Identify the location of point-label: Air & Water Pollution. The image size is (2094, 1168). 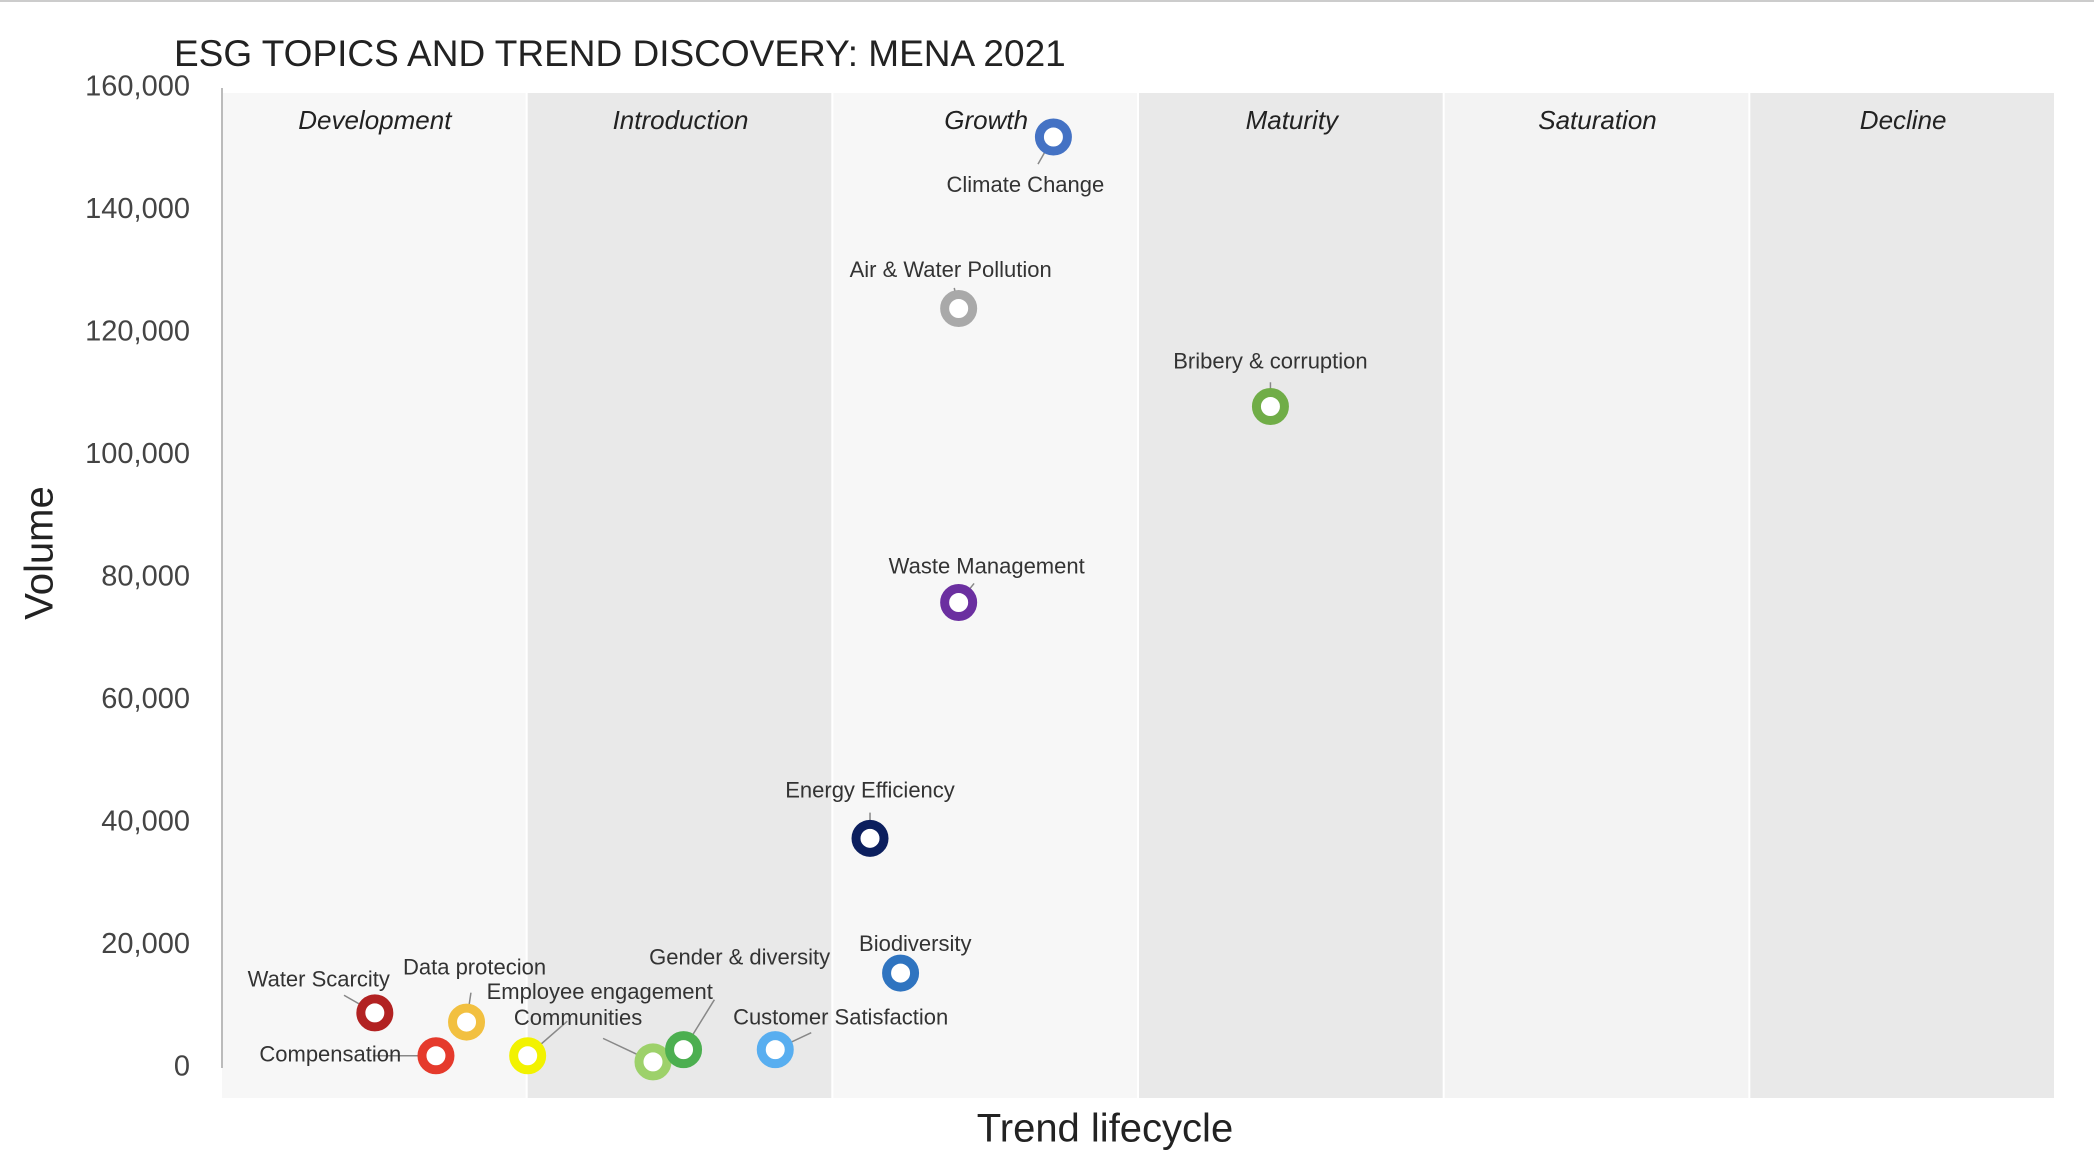
(951, 269).